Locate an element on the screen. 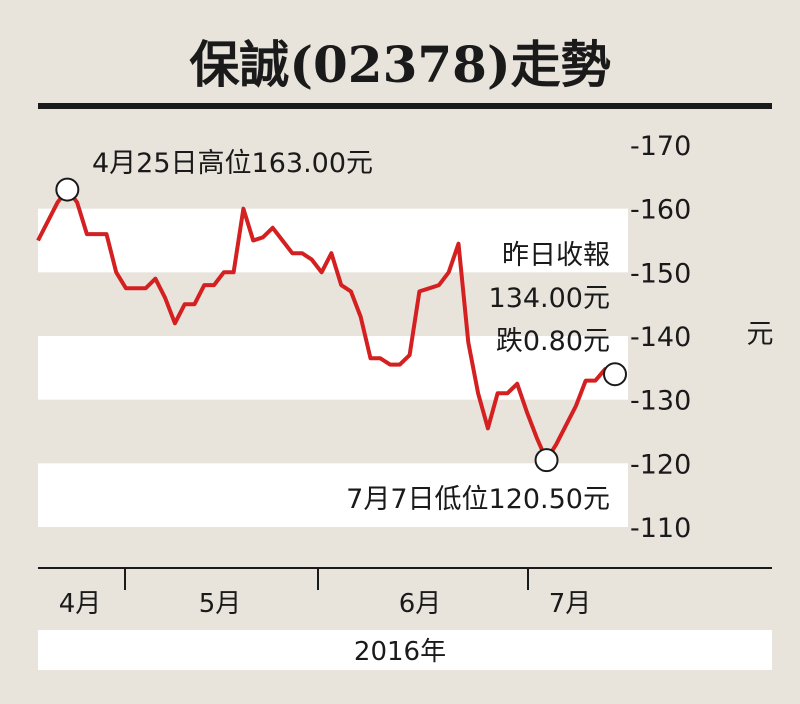  y-tick-label: -110 is located at coordinates (660, 528).